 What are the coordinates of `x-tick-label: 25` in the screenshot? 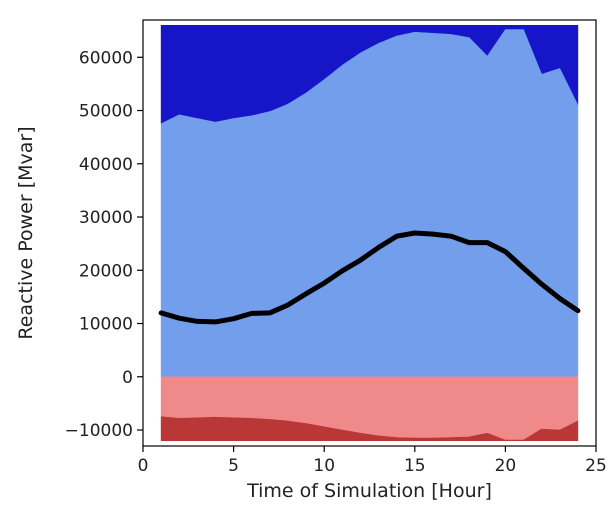 It's located at (596, 466).